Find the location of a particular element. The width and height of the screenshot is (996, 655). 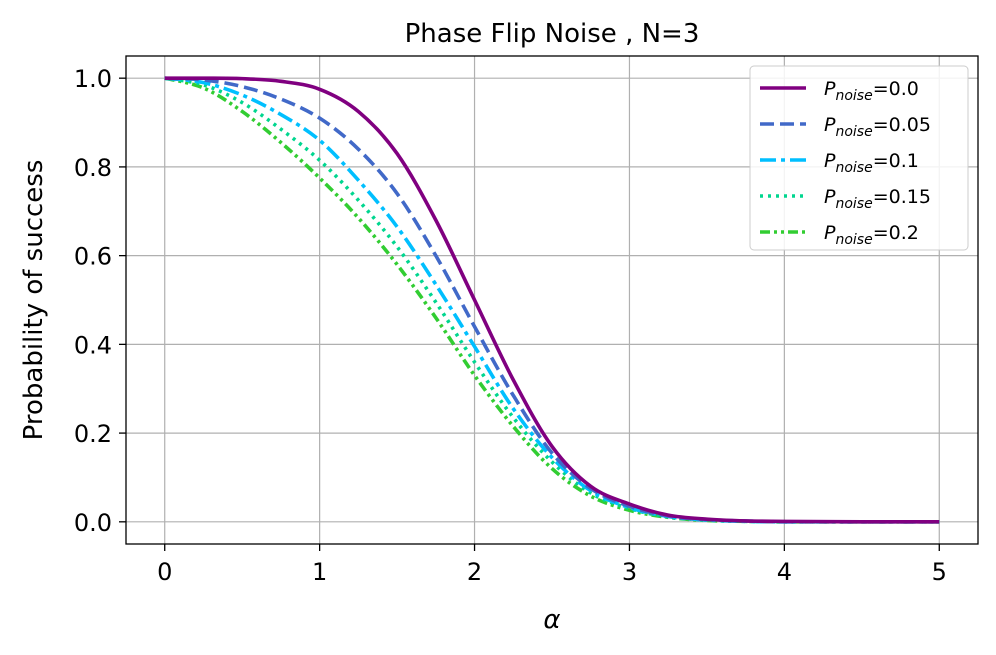

chart-title: Phase Flip Noise , N=3 is located at coordinates (552, 34).